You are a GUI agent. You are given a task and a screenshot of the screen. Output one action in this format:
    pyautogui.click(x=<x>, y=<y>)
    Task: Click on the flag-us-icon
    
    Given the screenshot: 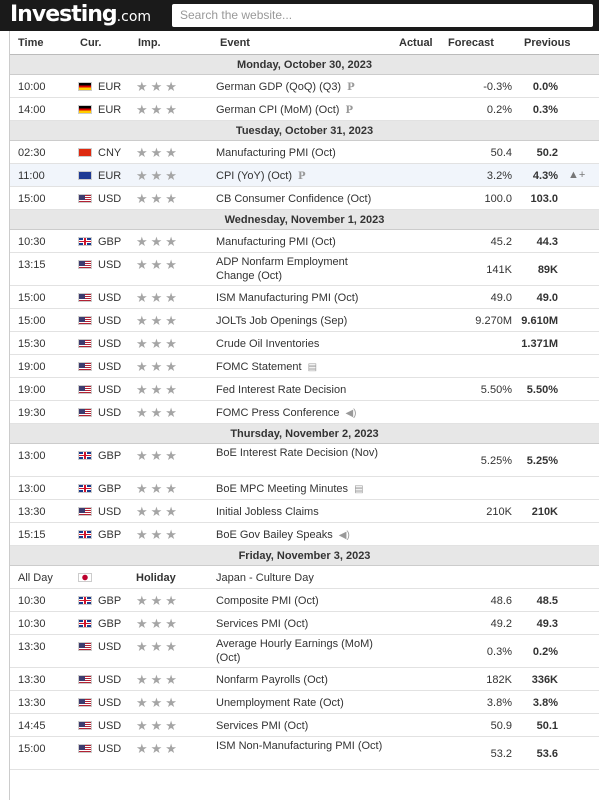 What is the action you would take?
    pyautogui.click(x=85, y=679)
    